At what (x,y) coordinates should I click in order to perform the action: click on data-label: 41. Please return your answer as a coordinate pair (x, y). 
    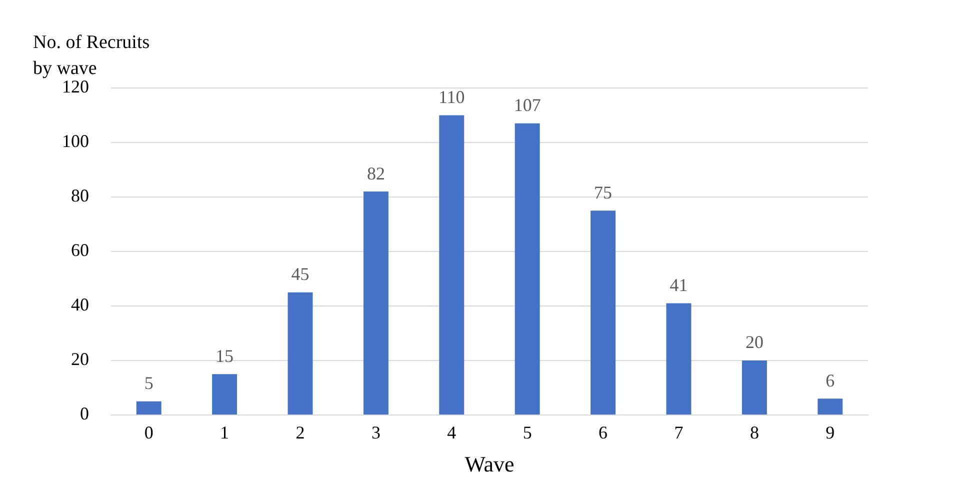
    Looking at the image, I should click on (679, 285).